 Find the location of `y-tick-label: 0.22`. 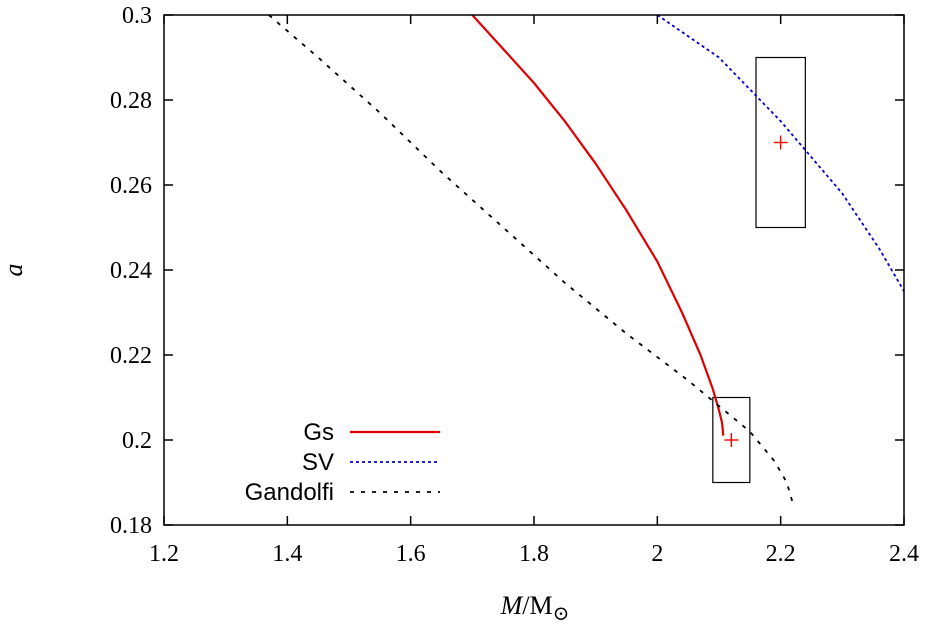

y-tick-label: 0.22 is located at coordinates (131, 356).